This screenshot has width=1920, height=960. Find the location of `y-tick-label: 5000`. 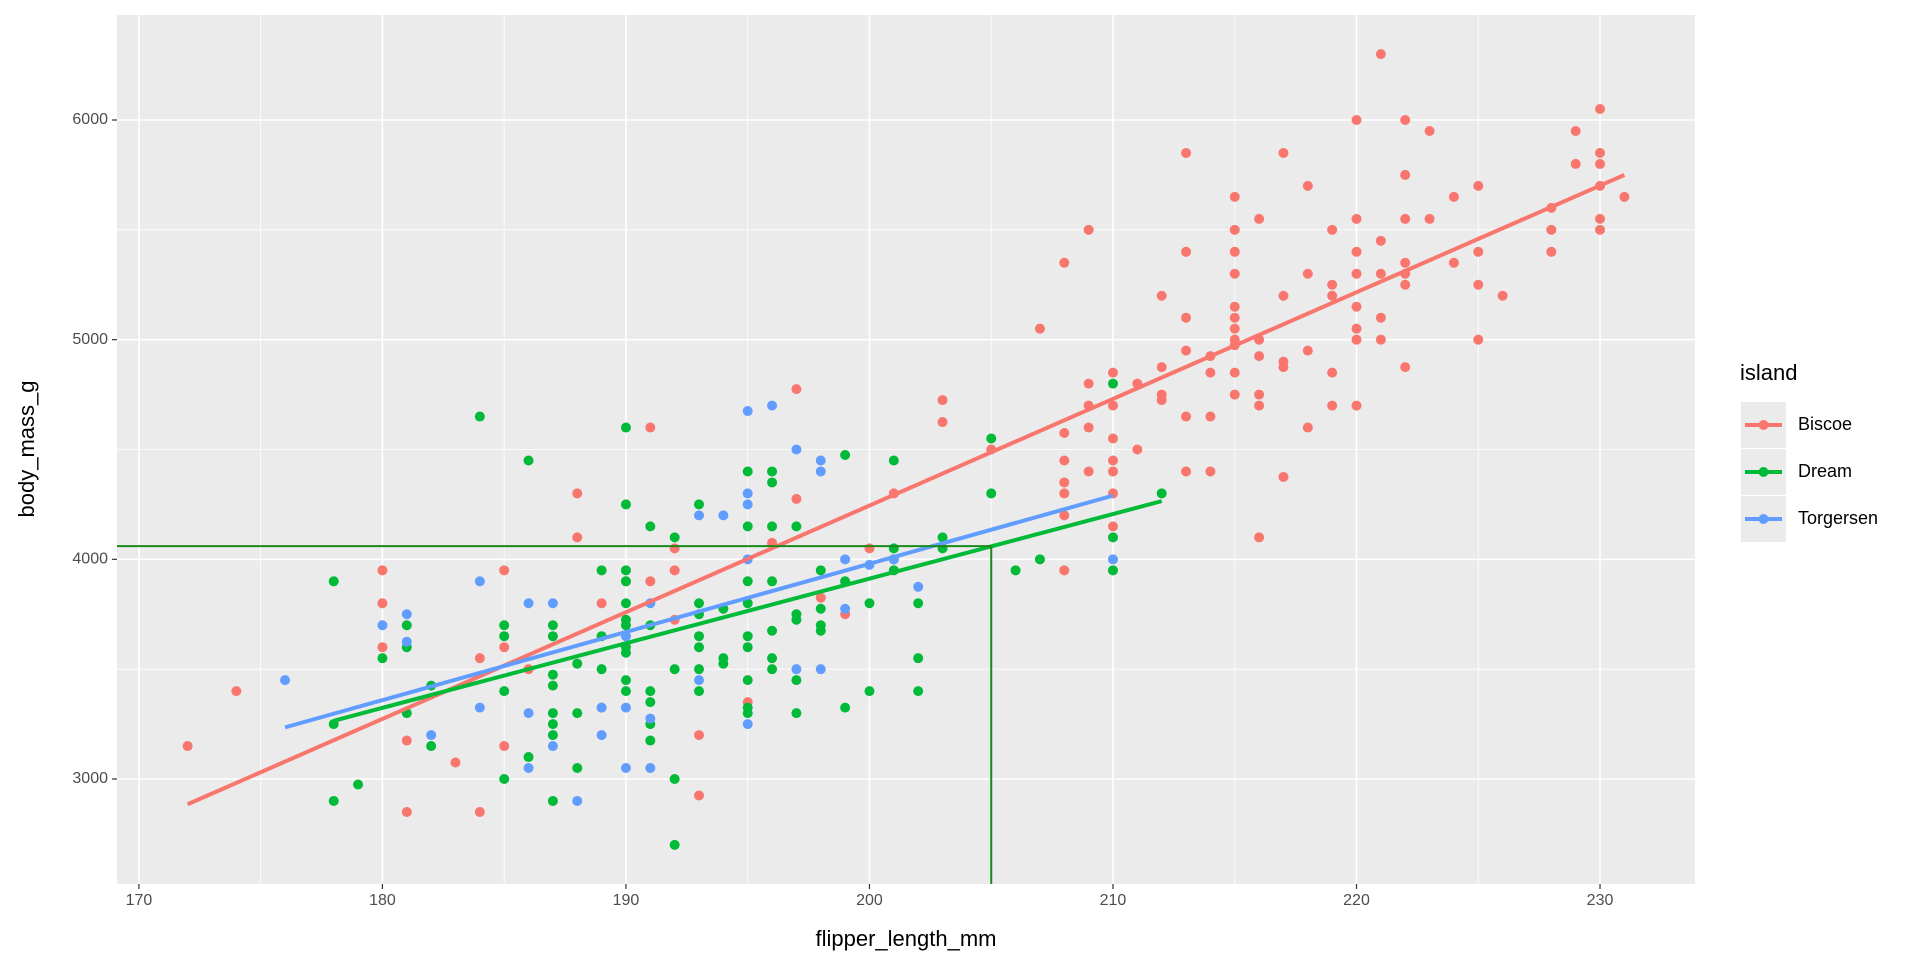

y-tick-label: 5000 is located at coordinates (90, 339).